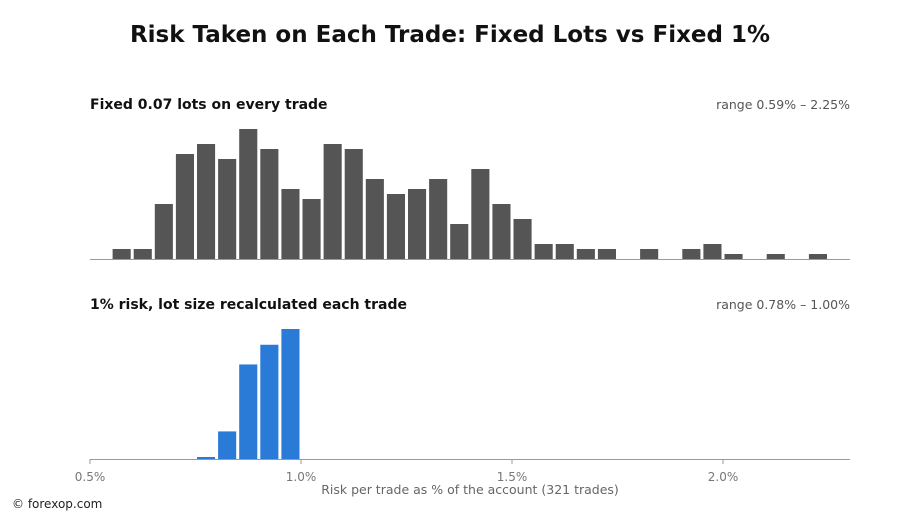 This screenshot has height=520, width=900. I want to click on x-tick-label: 0.5%, so click(90, 477).